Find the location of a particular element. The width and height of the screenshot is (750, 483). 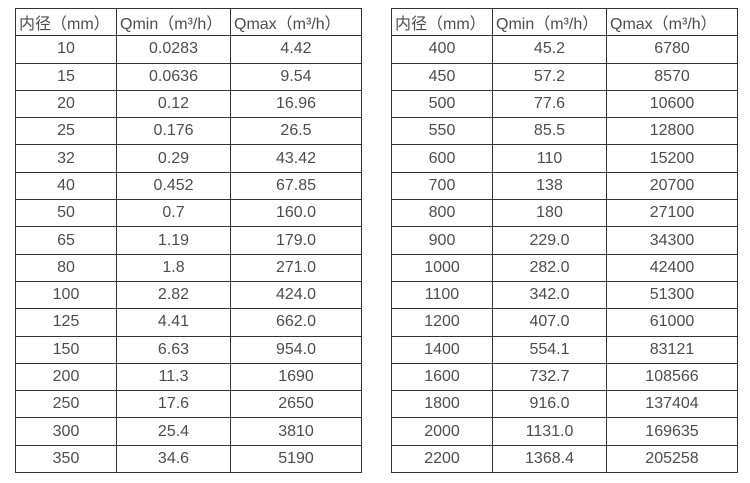

table-cell: 2650 is located at coordinates (296, 404).